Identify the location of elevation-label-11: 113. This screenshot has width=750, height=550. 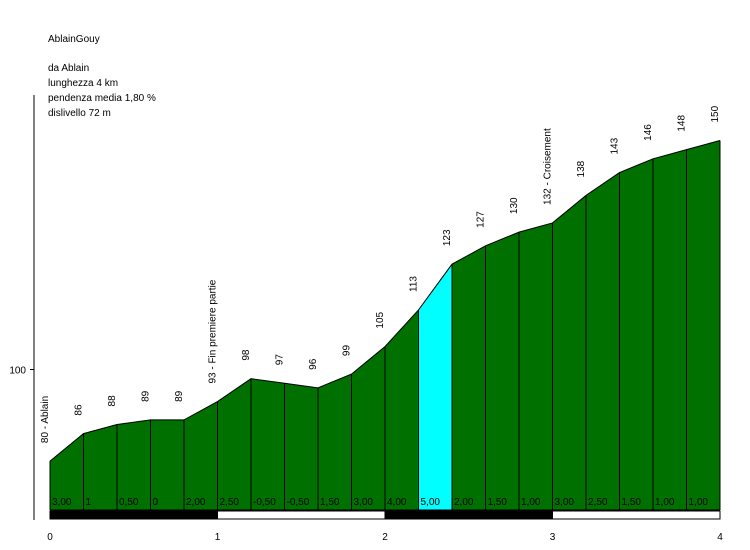
(414, 284).